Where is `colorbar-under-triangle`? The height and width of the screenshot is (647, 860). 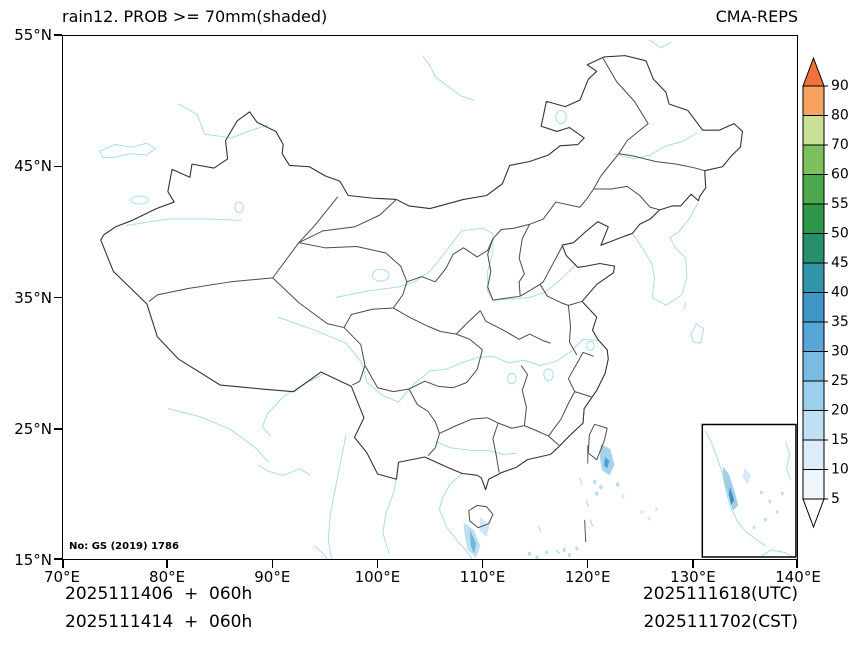
colorbar-under-triangle is located at coordinates (813, 513).